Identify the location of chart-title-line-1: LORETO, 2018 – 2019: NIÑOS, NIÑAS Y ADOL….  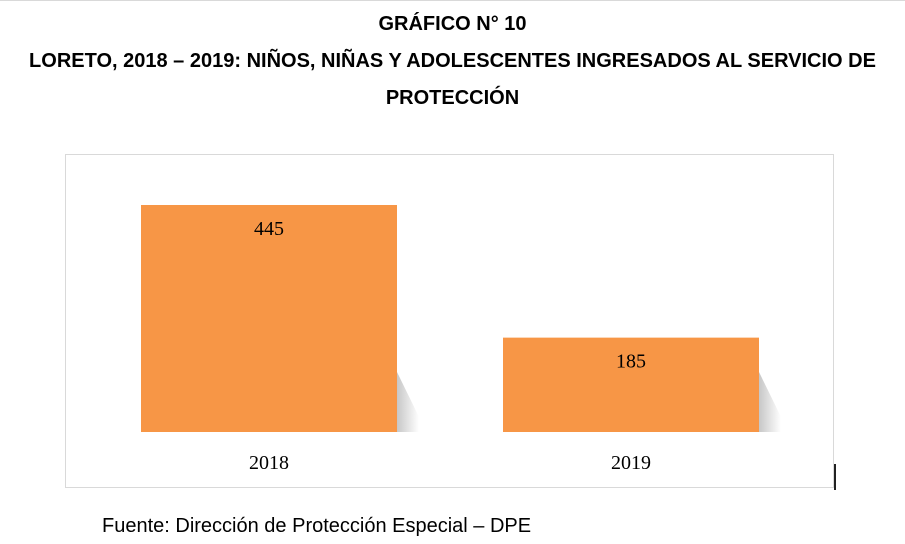
(452, 61).